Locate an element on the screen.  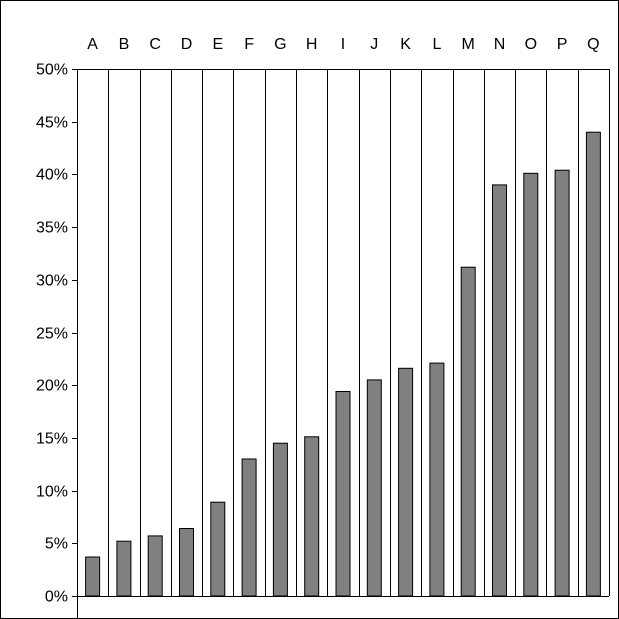
y-tick-label: 15% is located at coordinates (52, 439).